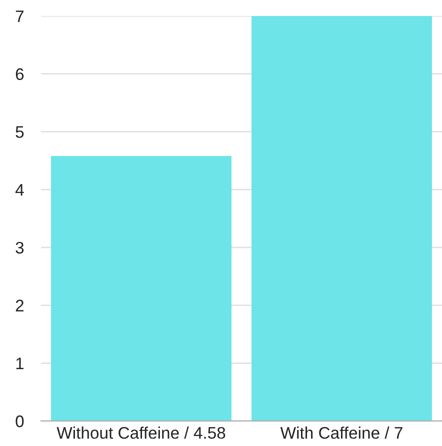 The image size is (442, 446). Describe the element at coordinates (141, 432) in the screenshot. I see `x-tick-label: Without Caffeine / 4.58` at that location.